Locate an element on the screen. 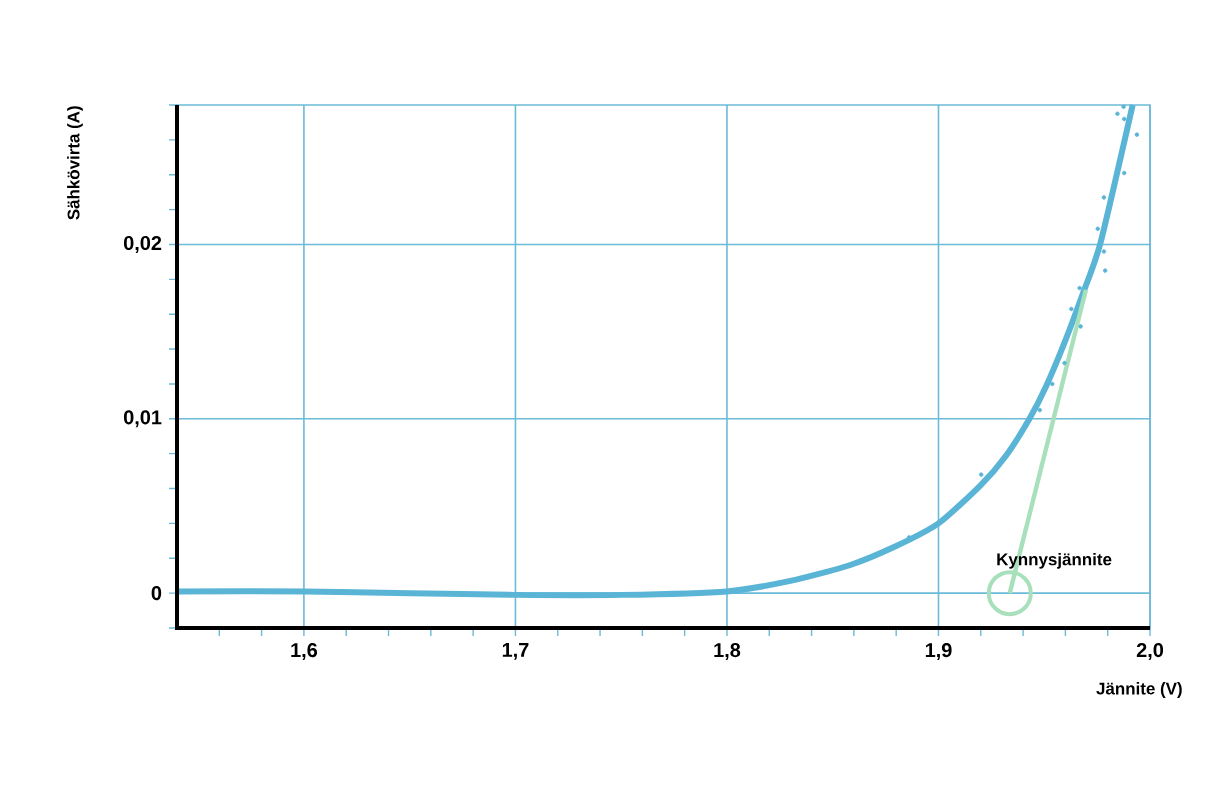 This screenshot has width=1223, height=800. x-tick-label: 1,7 is located at coordinates (515, 651).